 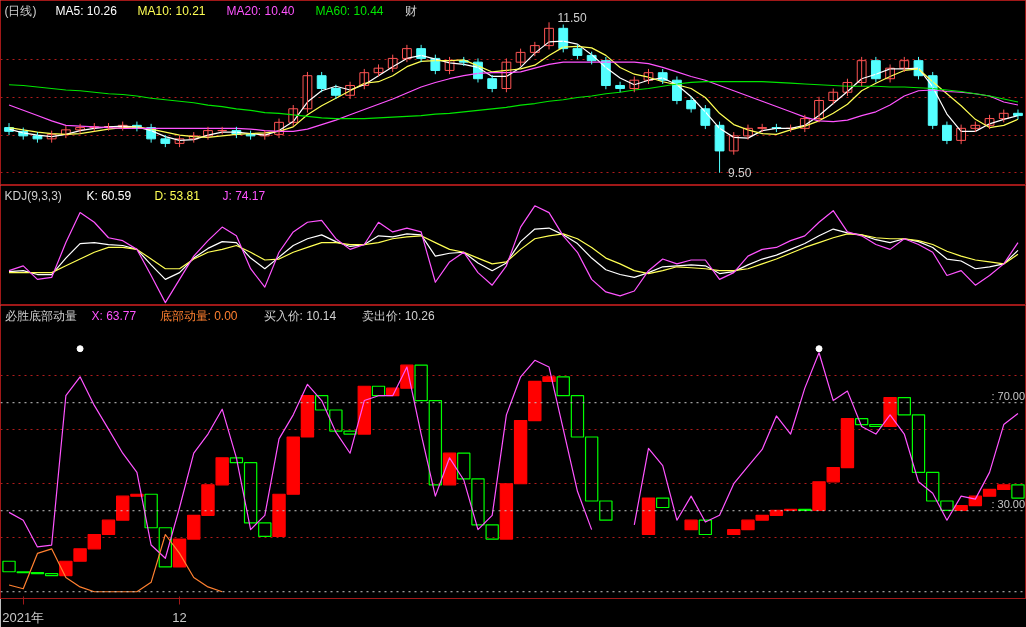 I want to click on text: D: 53.81, so click(x=177, y=195).